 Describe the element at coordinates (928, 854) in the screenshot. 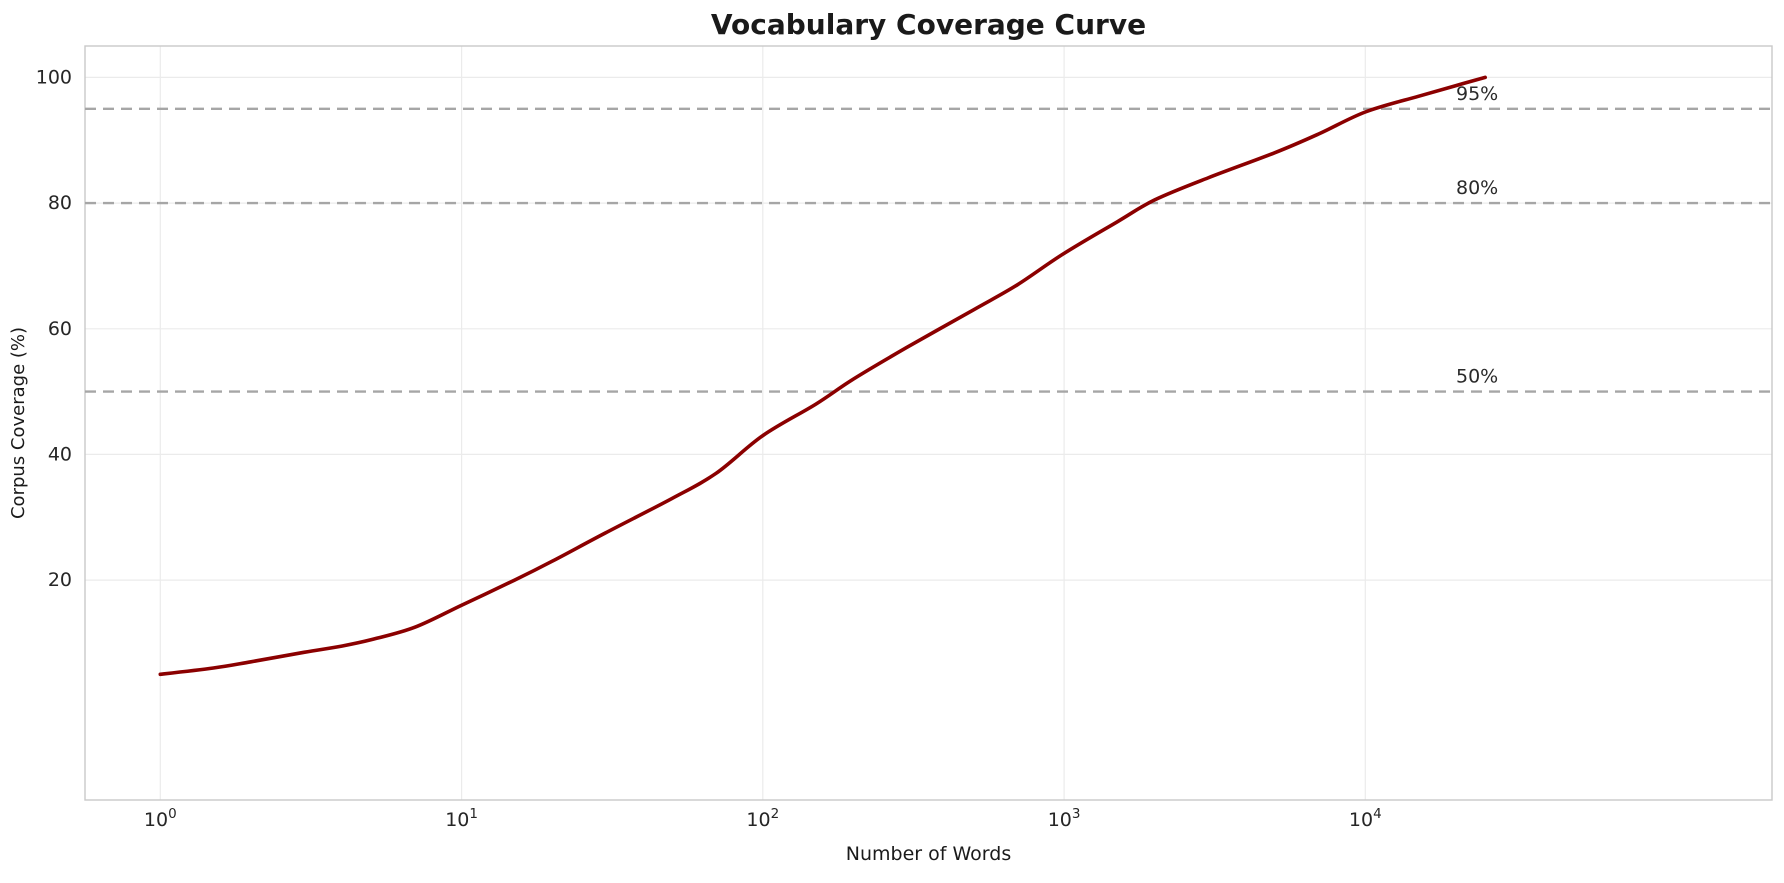

I see `x-axis-label: Number of Words` at that location.